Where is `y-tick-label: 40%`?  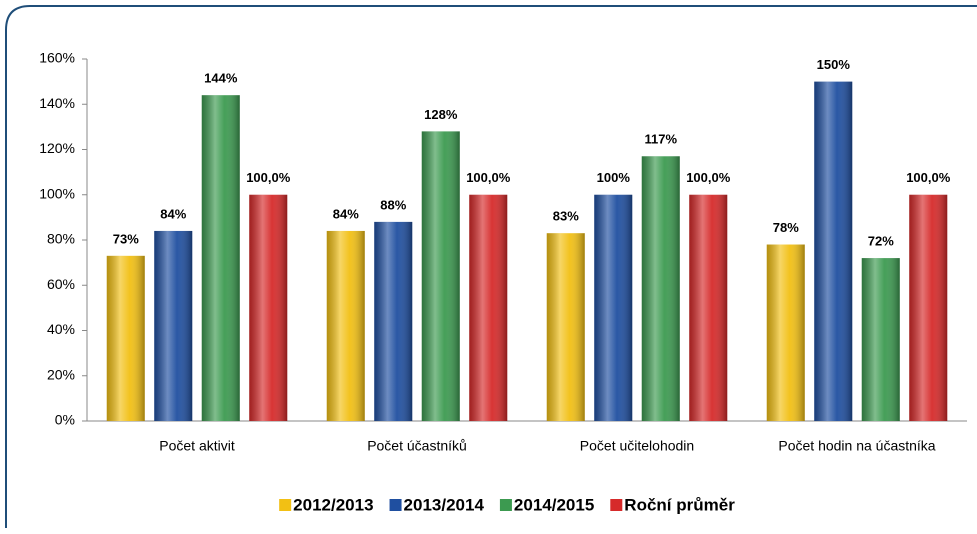
y-tick-label: 40% is located at coordinates (61, 329).